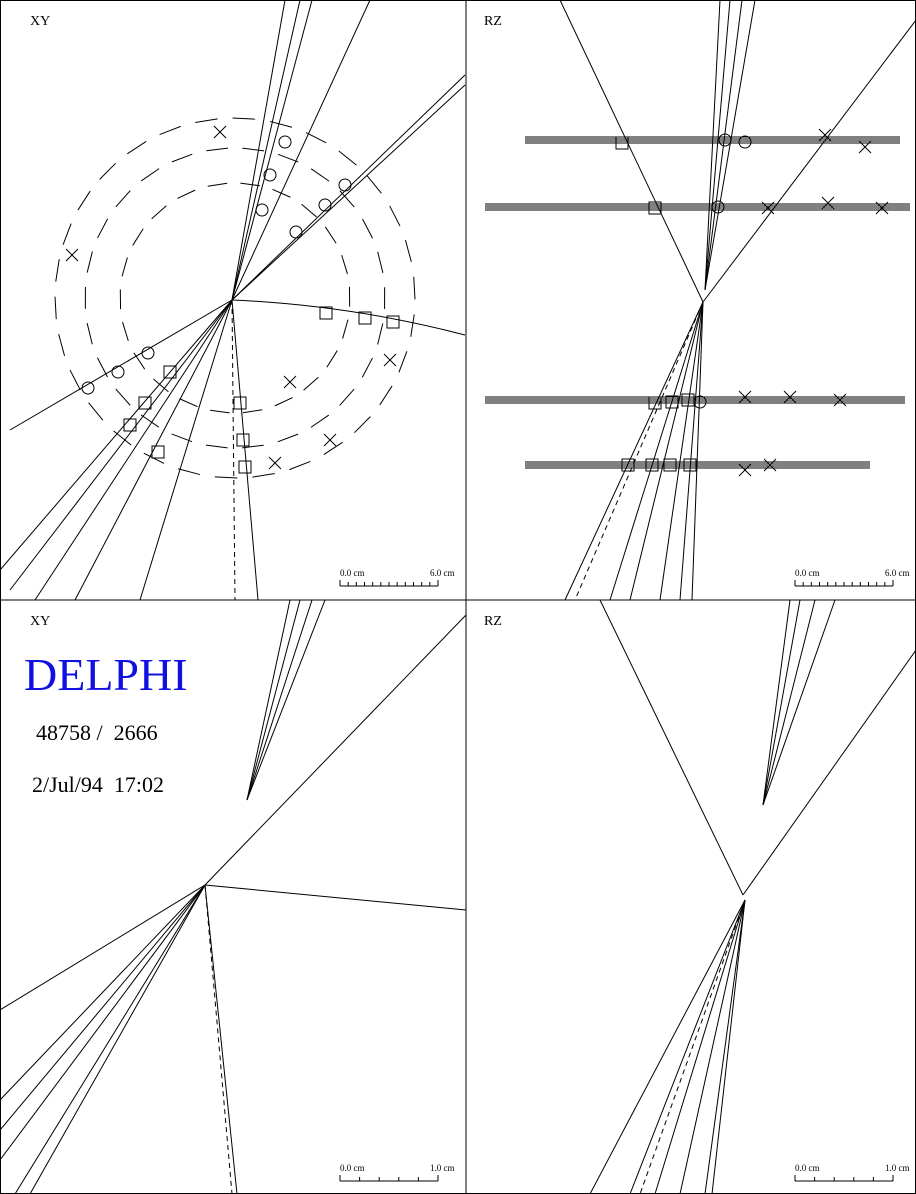 The height and width of the screenshot is (1194, 916). Describe the element at coordinates (897, 573) in the screenshot. I see `scale-label: 6.0 cm` at that location.